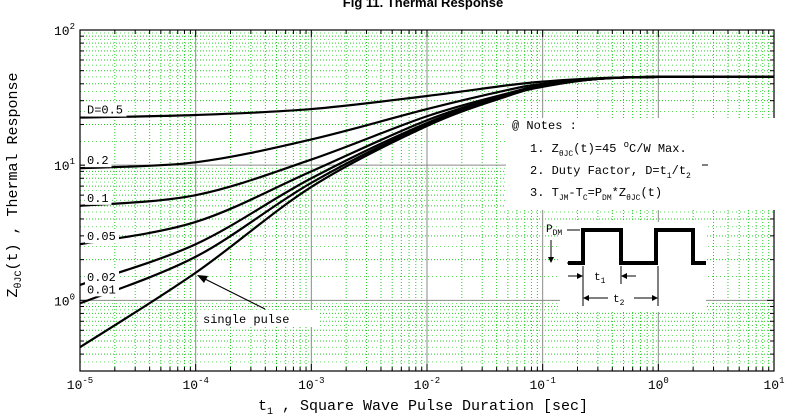 This screenshot has height=416, width=788. What do you see at coordinates (554, 231) in the screenshot?
I see `pdm-label: PDM` at bounding box center [554, 231].